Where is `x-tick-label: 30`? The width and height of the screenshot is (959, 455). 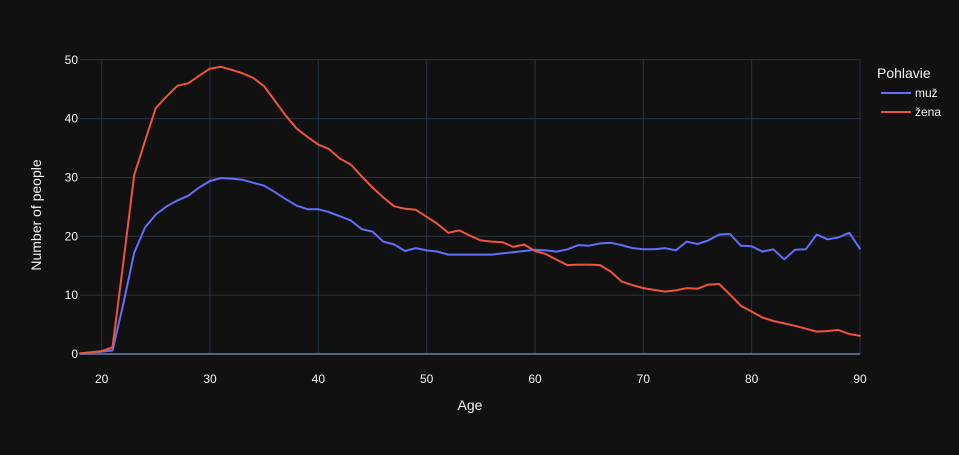 x-tick-label: 30 is located at coordinates (210, 379).